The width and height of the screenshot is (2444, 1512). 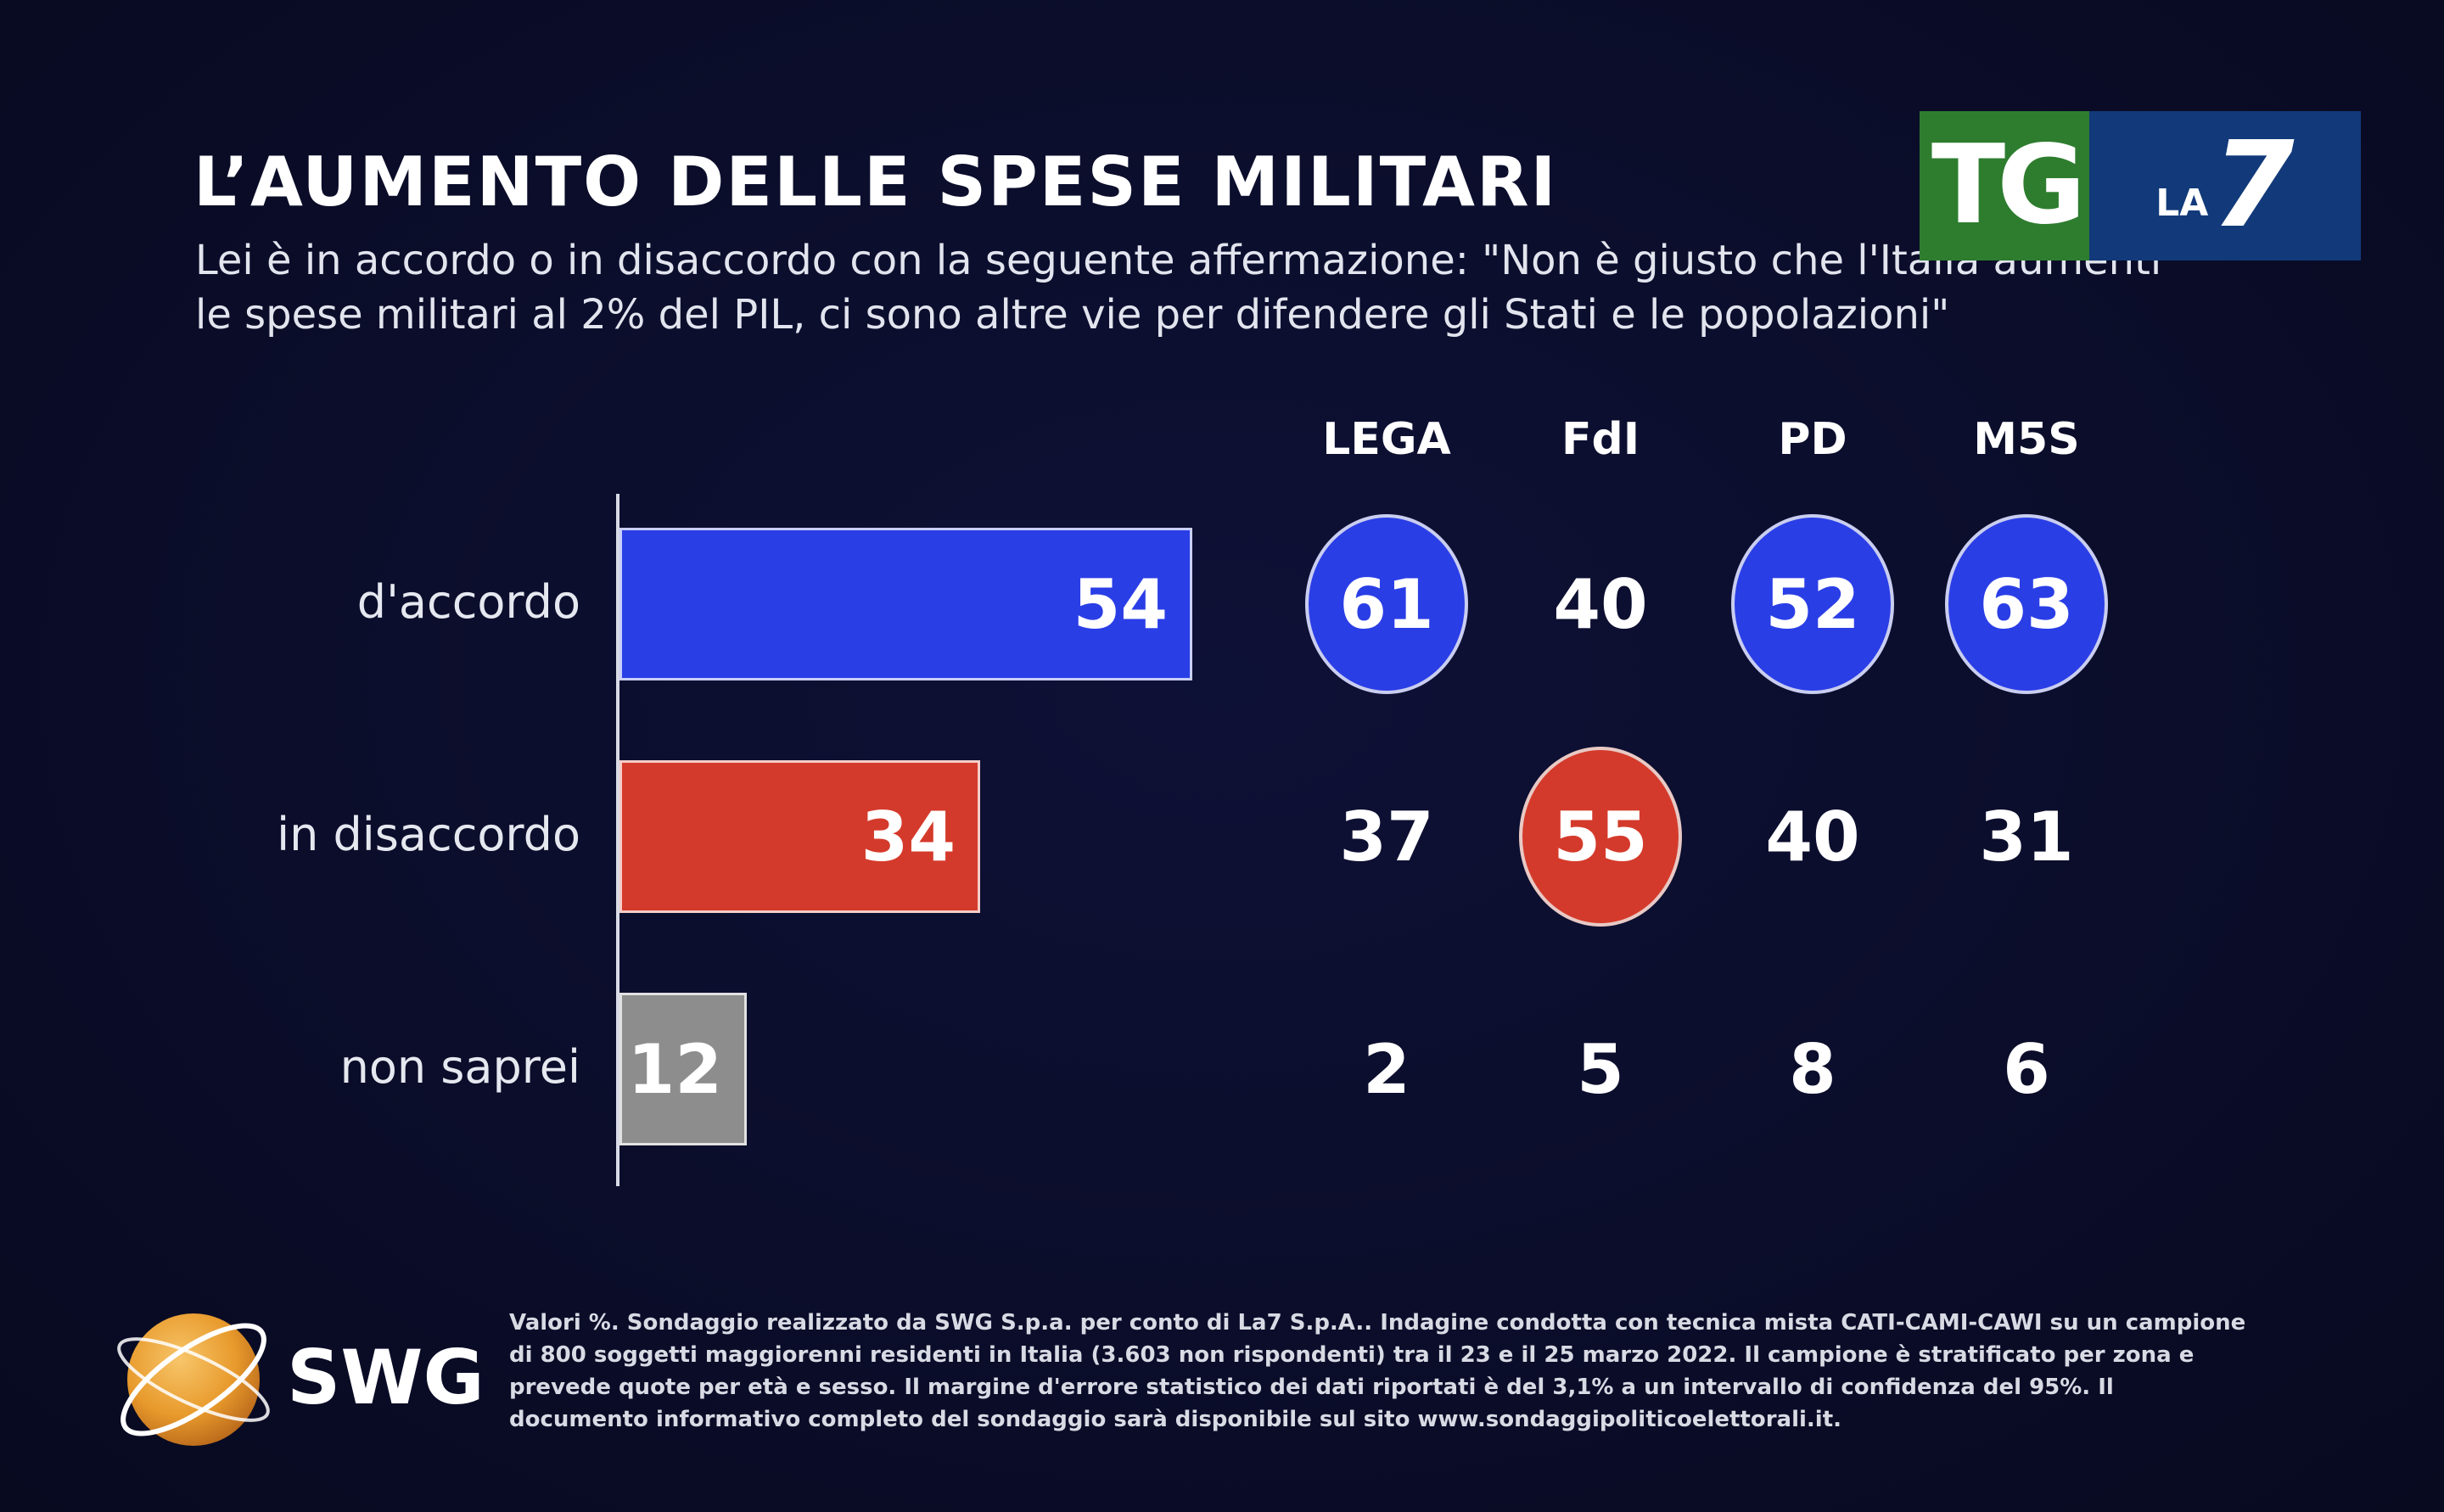 What do you see at coordinates (2182, 203) in the screenshot?
I see `la-logo-text: LA` at bounding box center [2182, 203].